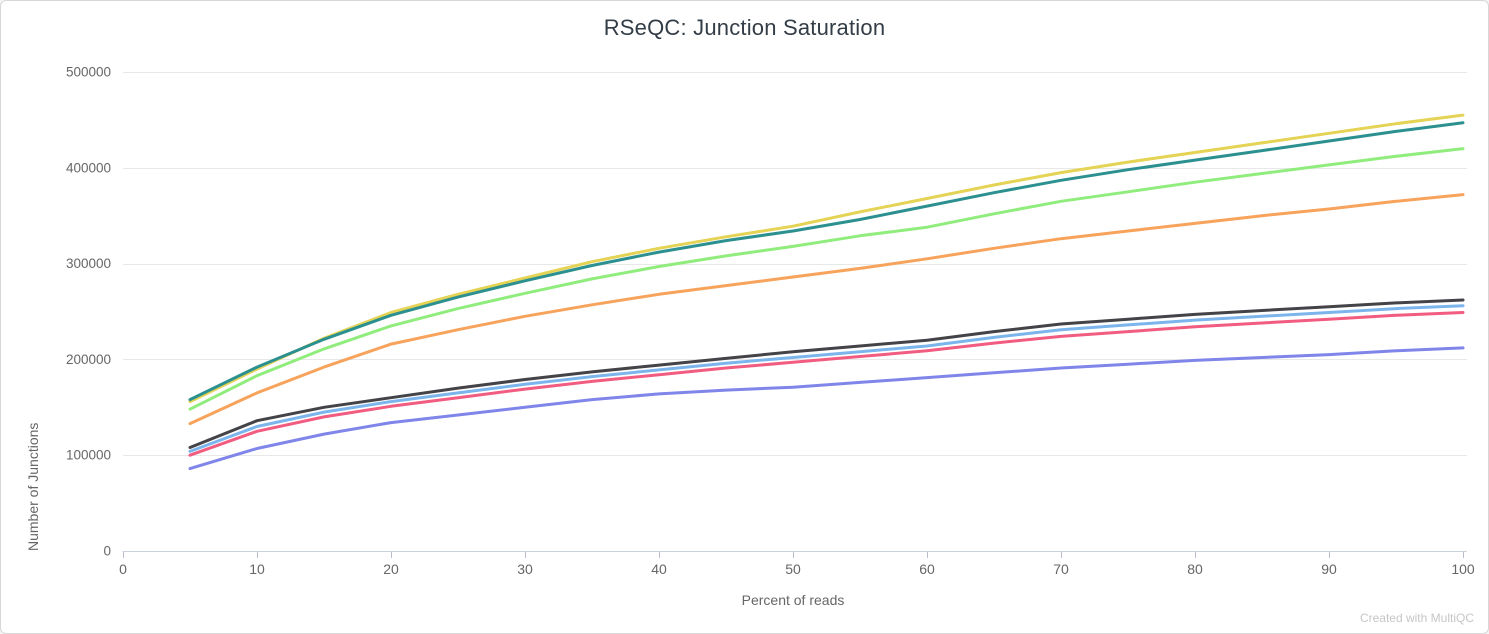  Describe the element at coordinates (1416, 618) in the screenshot. I see `multiqc-watermark: Created with MultiQC` at that location.